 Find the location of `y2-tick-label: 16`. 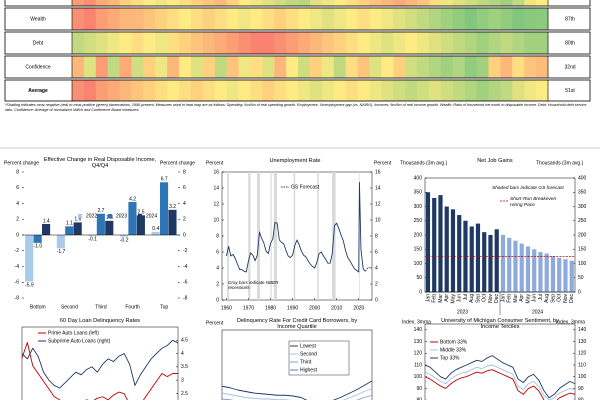

y2-tick-label: 16 is located at coordinates (378, 172).